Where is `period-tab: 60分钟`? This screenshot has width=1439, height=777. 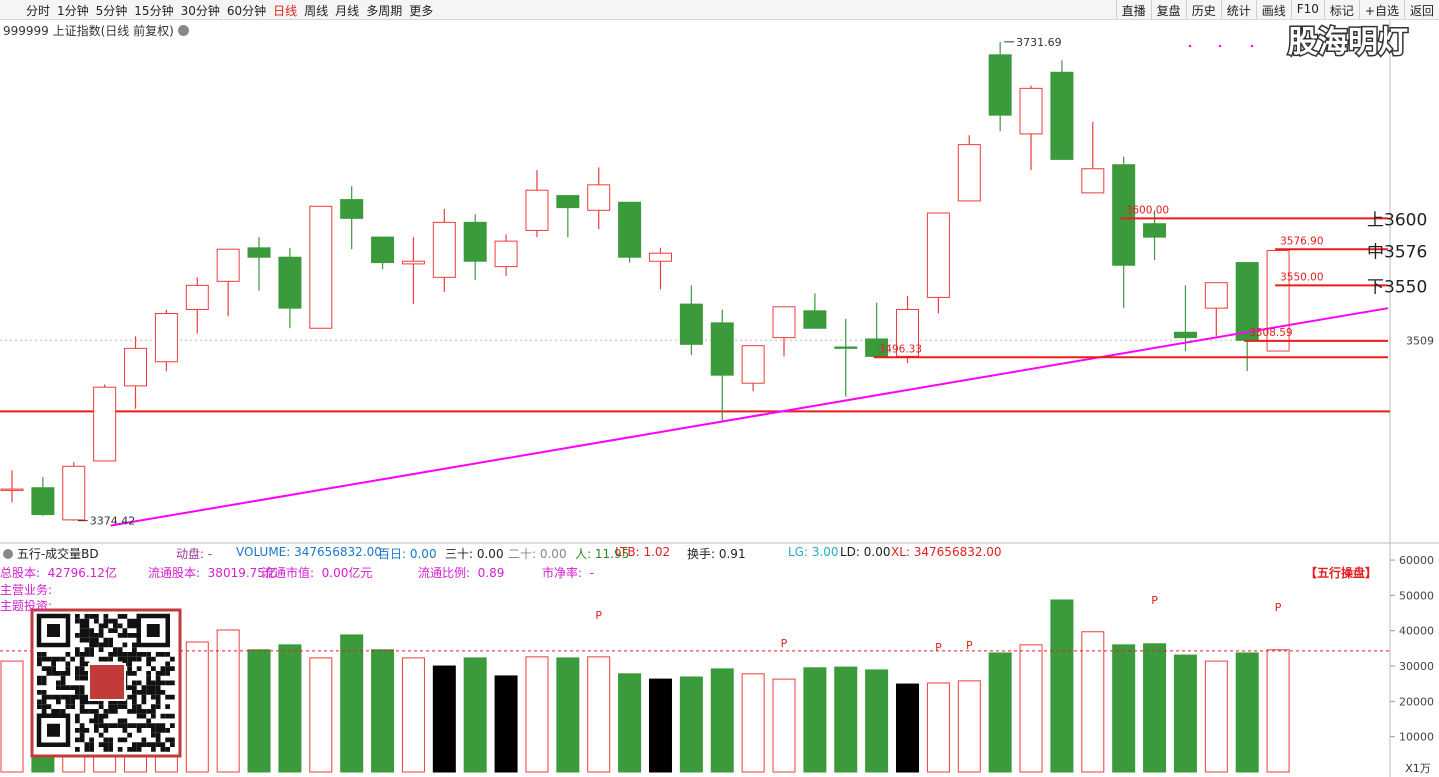
period-tab: 60分钟 is located at coordinates (246, 11).